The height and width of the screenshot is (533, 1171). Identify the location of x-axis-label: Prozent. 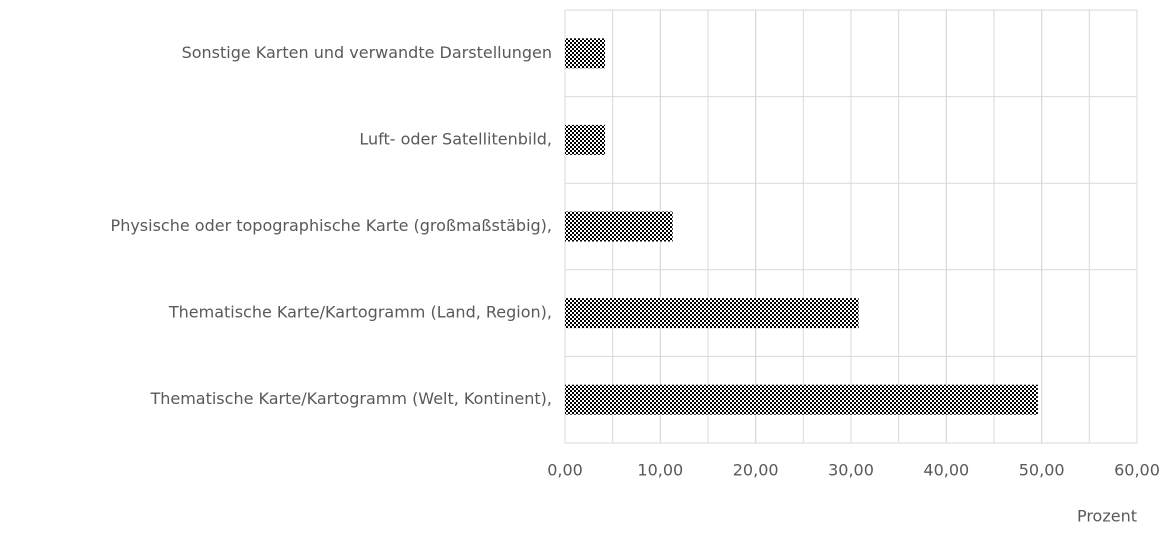
(1107, 516).